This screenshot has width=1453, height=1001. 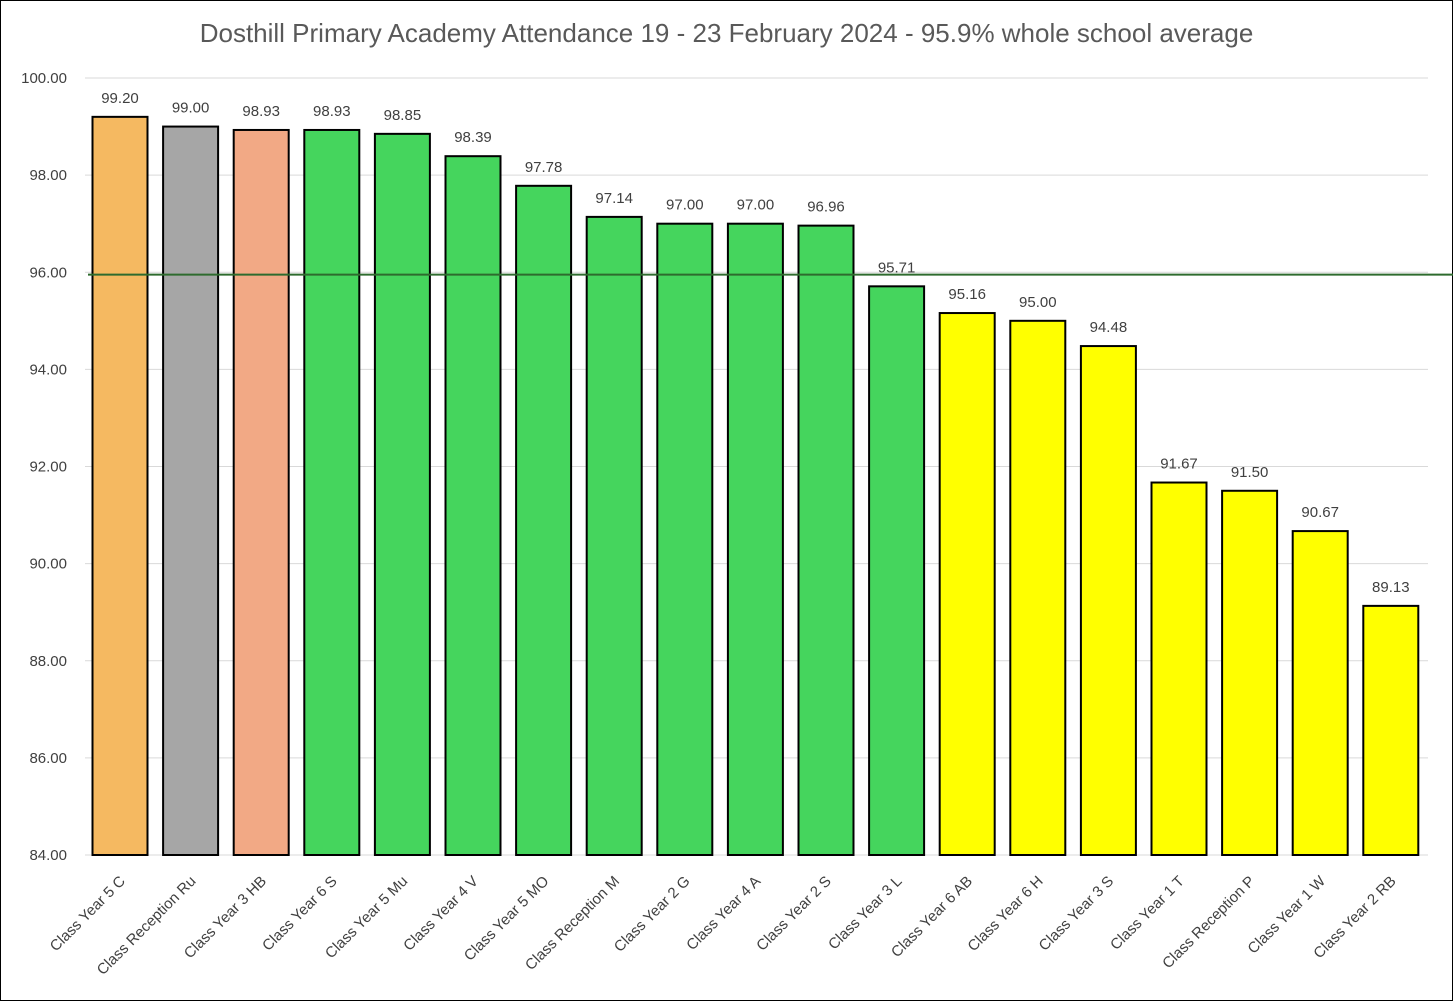 I want to click on data-label: 97.78, so click(x=544, y=167).